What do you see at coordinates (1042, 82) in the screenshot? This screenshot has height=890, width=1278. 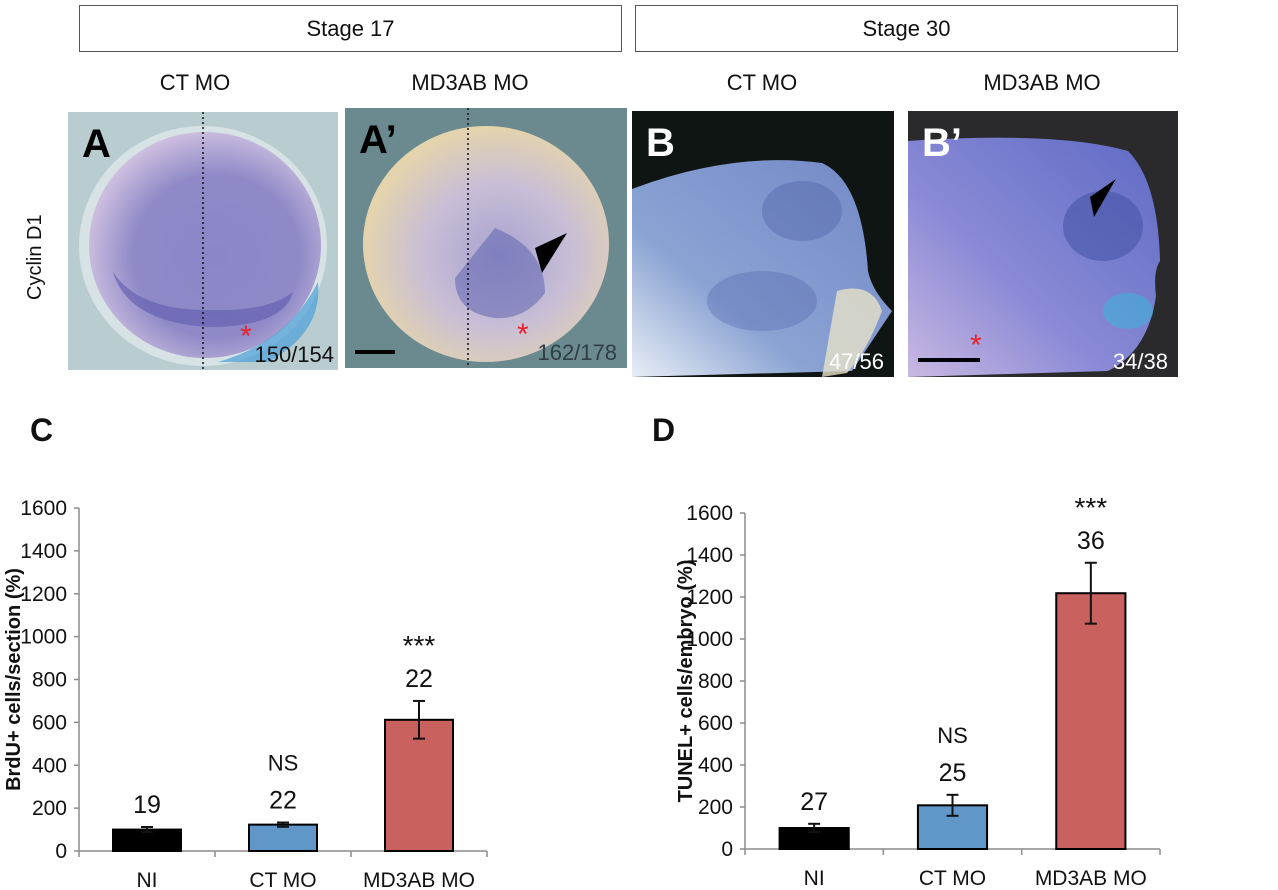 I see `condition-label-b-prime: MD3AB MO` at bounding box center [1042, 82].